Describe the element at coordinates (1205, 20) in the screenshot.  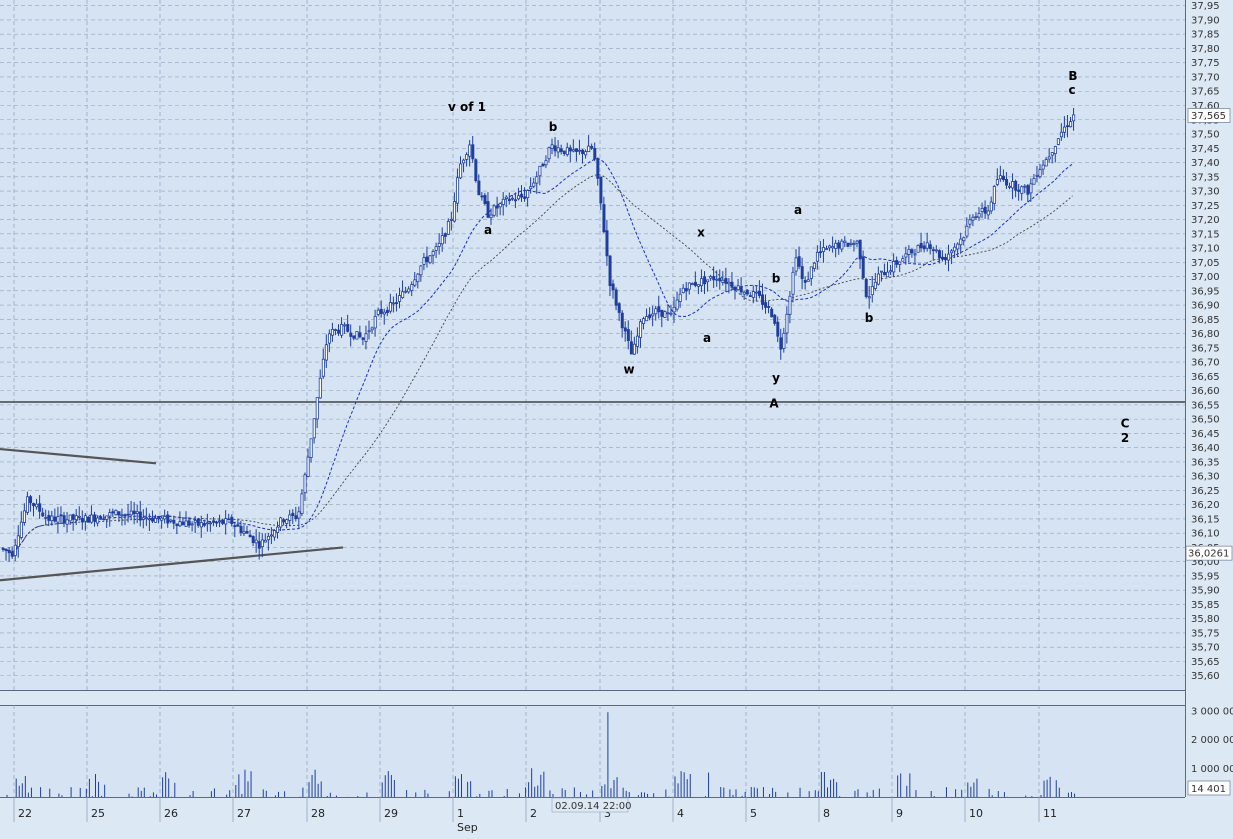
I see `price-tick-1: 37,90` at that location.